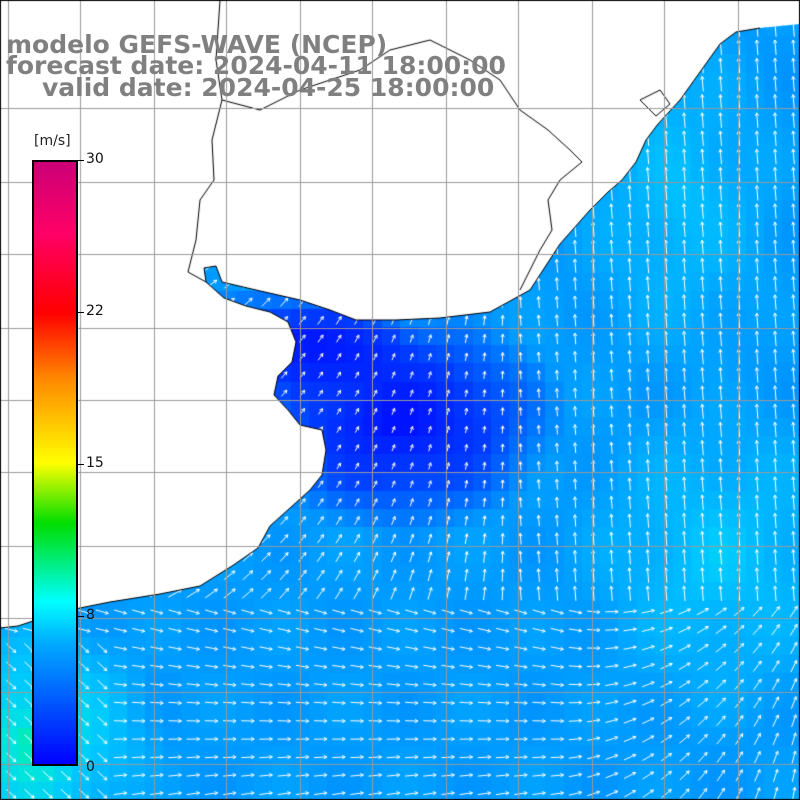 The image size is (800, 800). Describe the element at coordinates (256, 65) in the screenshot. I see `forecast-date: forecast date: 2024-04-11 18:00:00` at that location.